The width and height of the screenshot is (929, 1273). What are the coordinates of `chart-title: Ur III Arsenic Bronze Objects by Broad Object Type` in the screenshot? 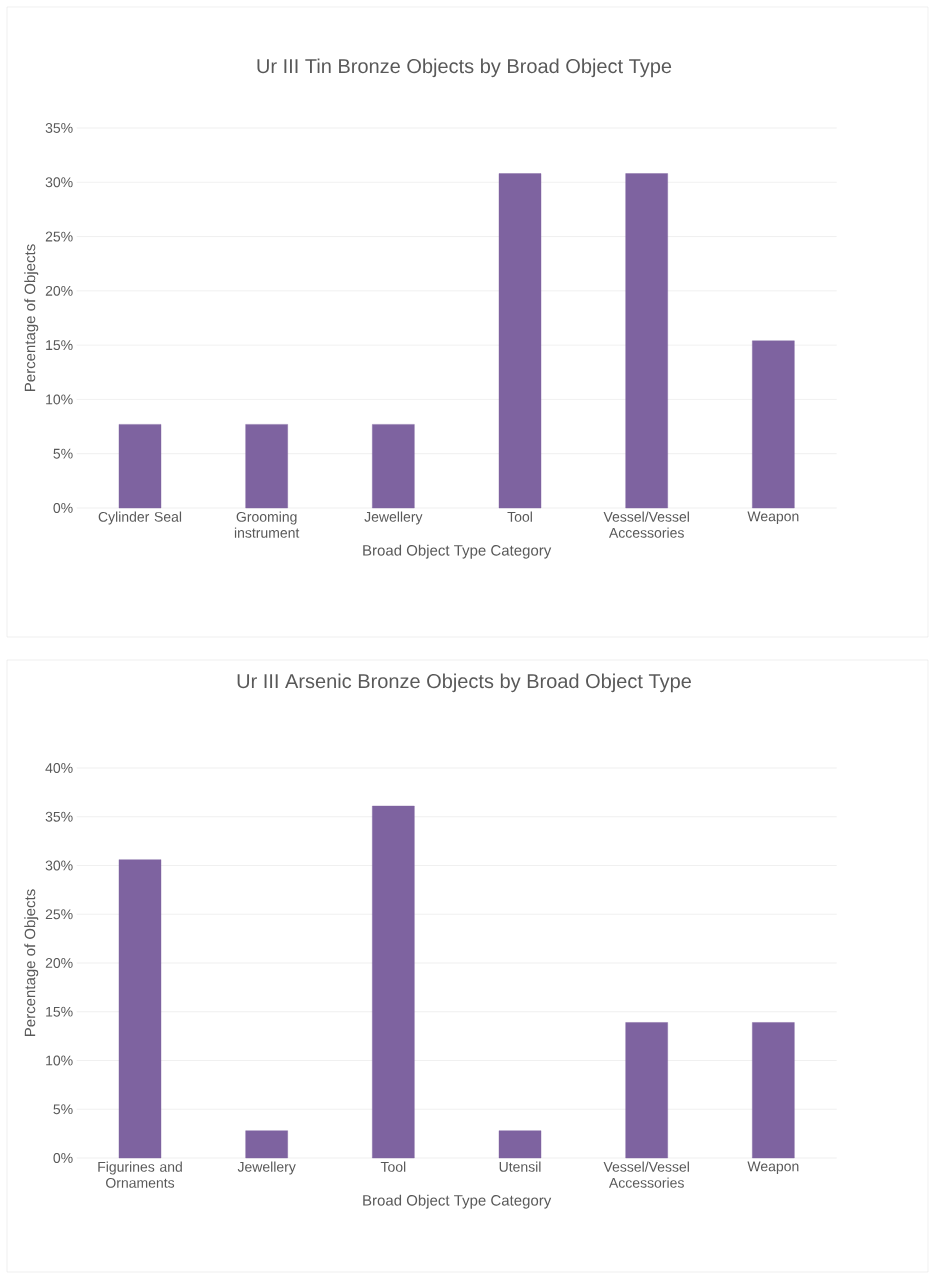 It's located at (464, 683).